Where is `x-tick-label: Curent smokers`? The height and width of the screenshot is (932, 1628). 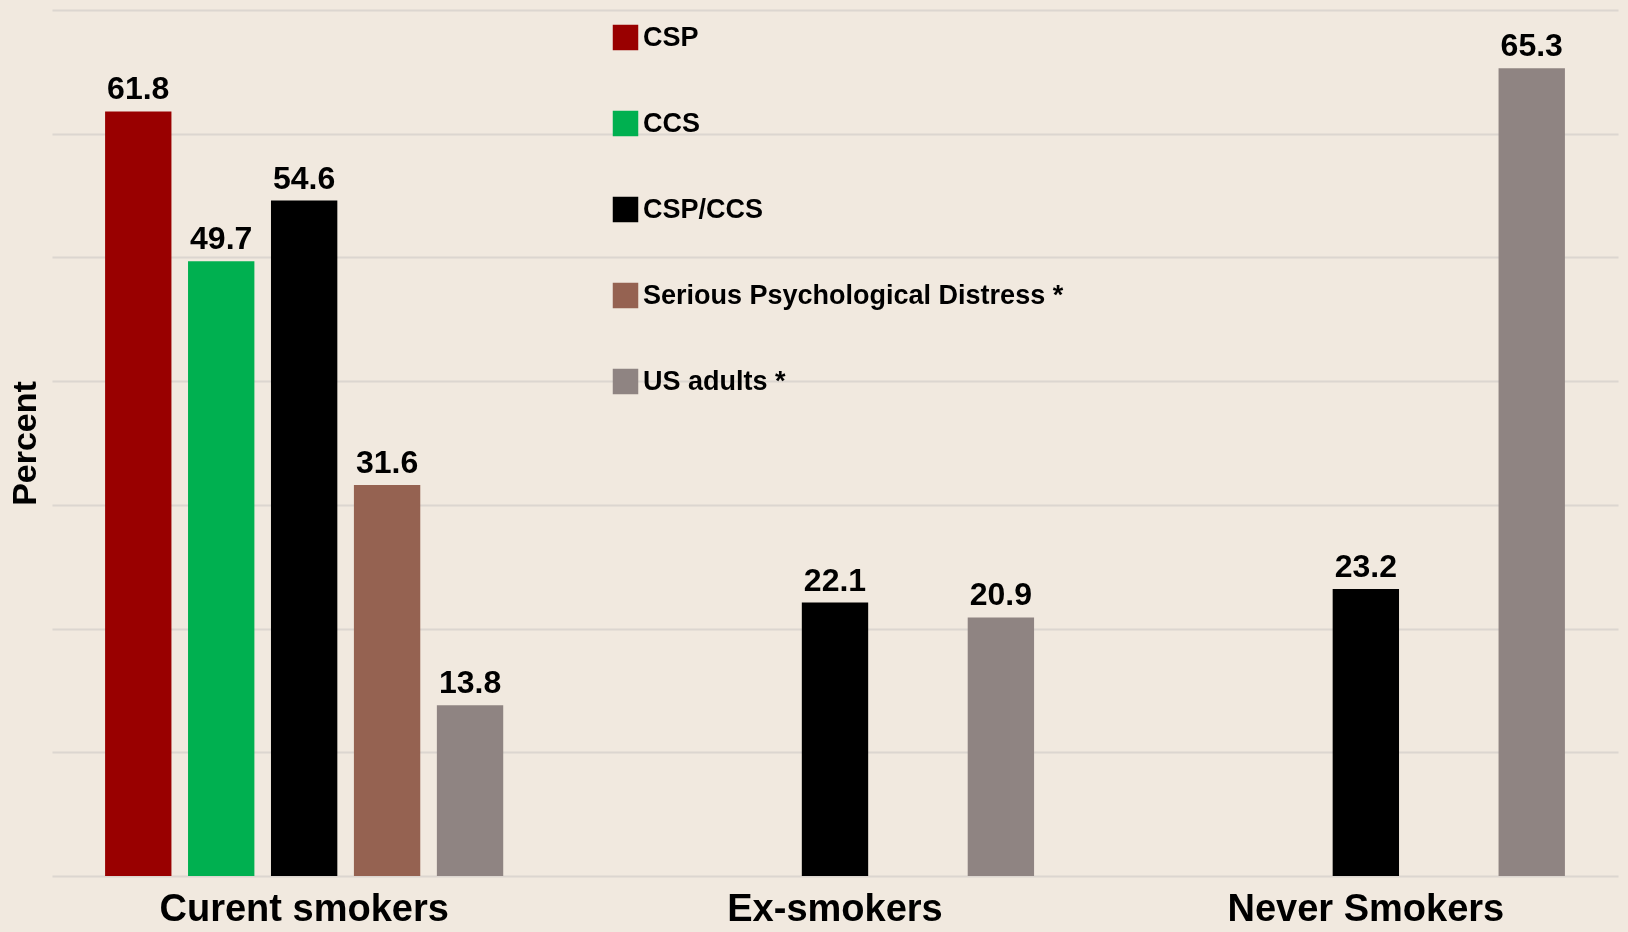
x-tick-label: Curent smokers is located at coordinates (304, 907).